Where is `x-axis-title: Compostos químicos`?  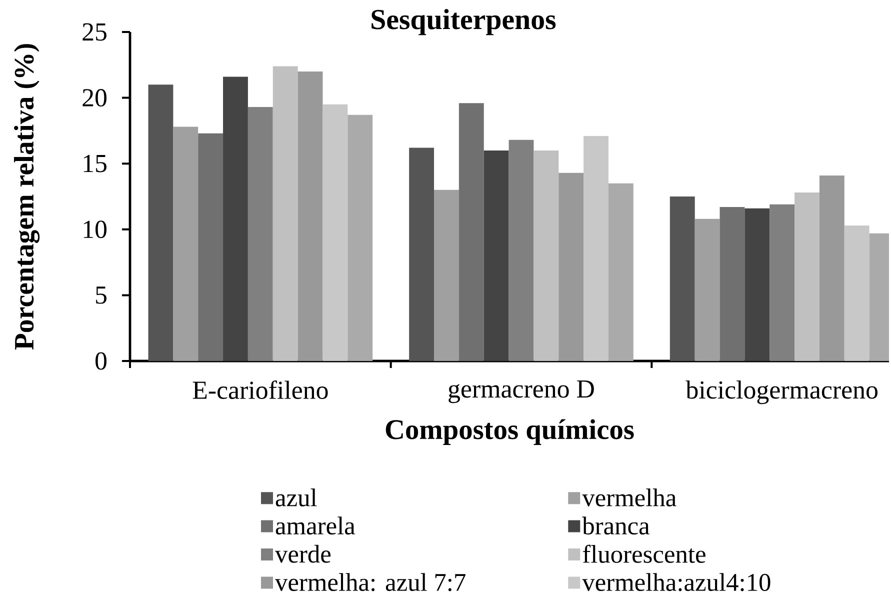
x-axis-title: Compostos químicos is located at coordinates (510, 432).